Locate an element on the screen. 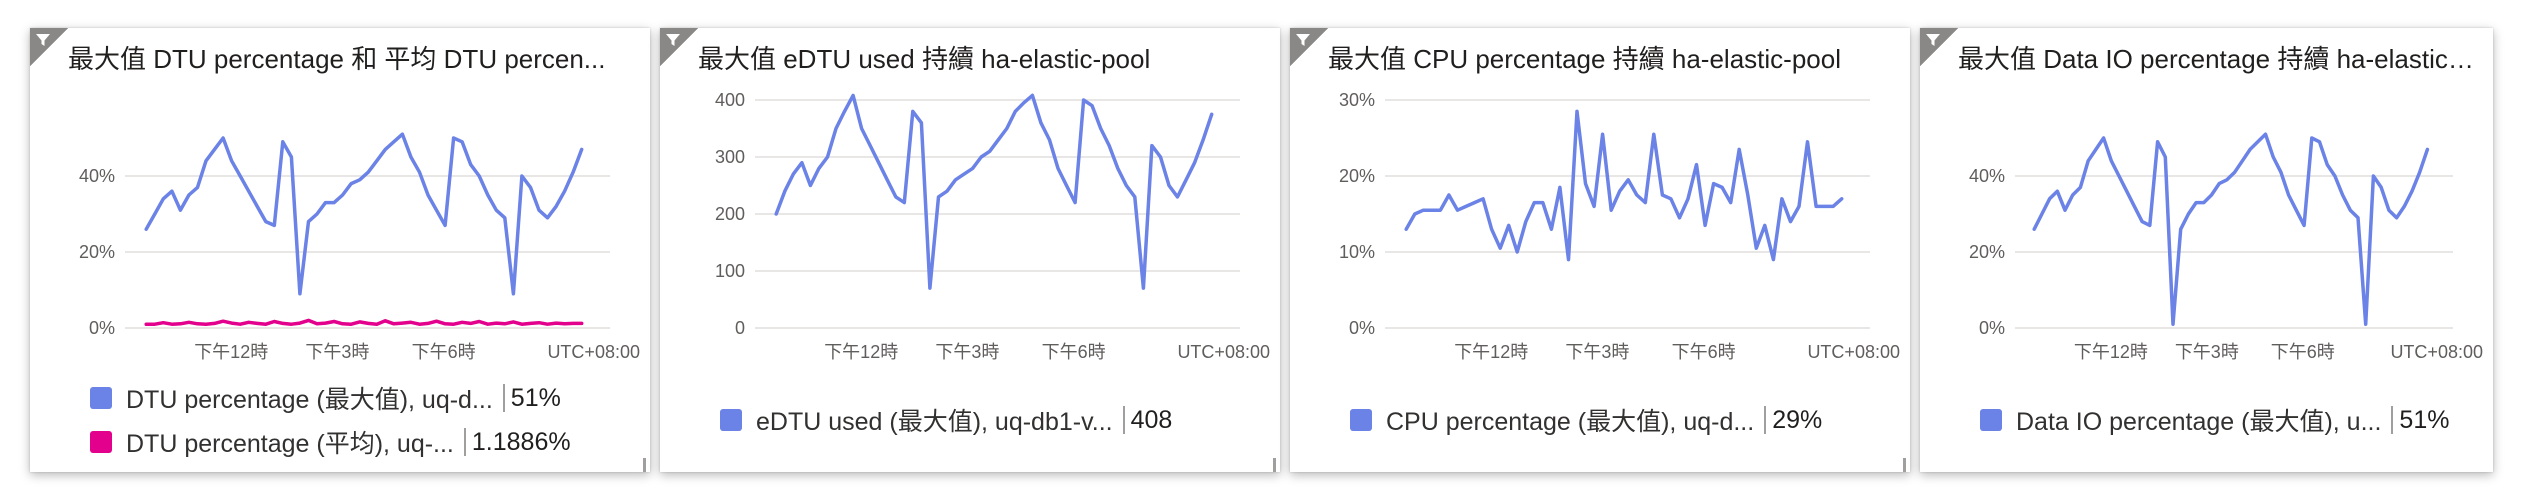  chart-dtu: 0% 20% 40% 下午12時 下午3時 下午6時 UTC+08:00 is located at coordinates (340, 233).